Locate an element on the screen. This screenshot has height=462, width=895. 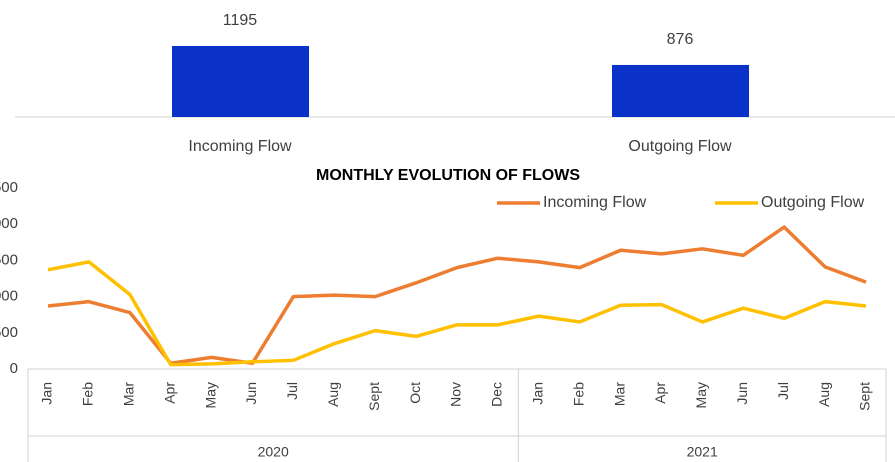
group-label: 2020 is located at coordinates (273, 452).